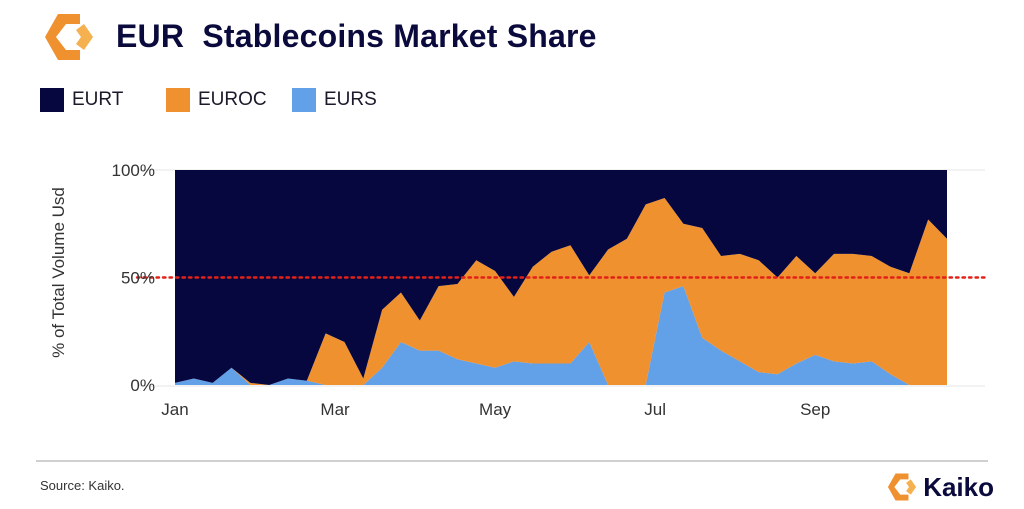 This screenshot has width=1024, height=509. I want to click on chart-legend: EURT EUROC EURS, so click(229, 100).